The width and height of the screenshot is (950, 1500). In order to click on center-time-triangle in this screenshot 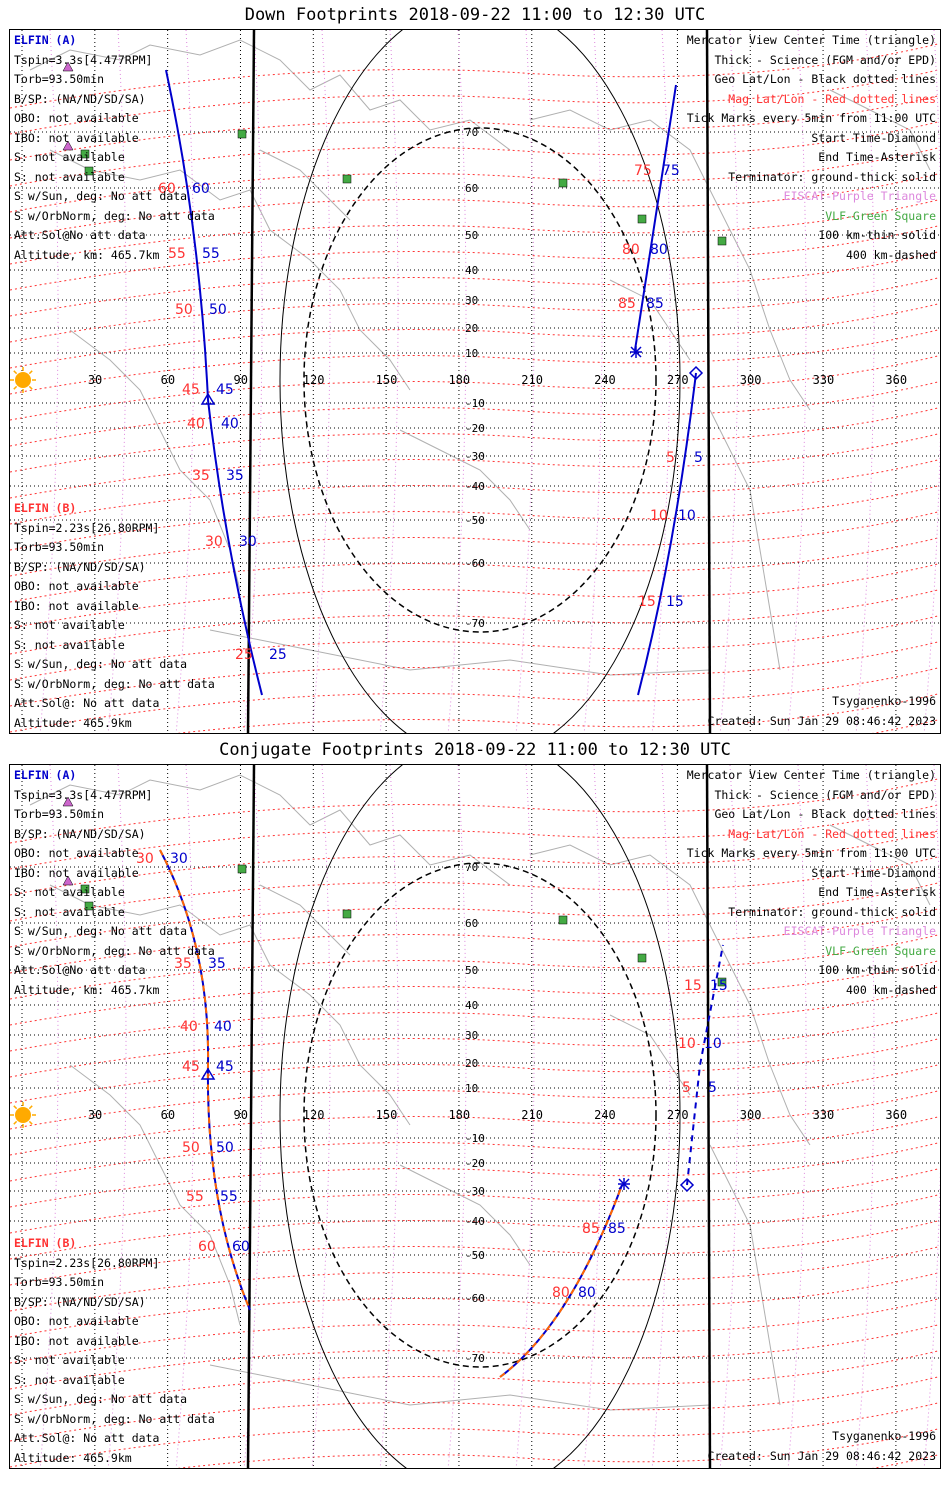, I will do `click(208, 1073)`.